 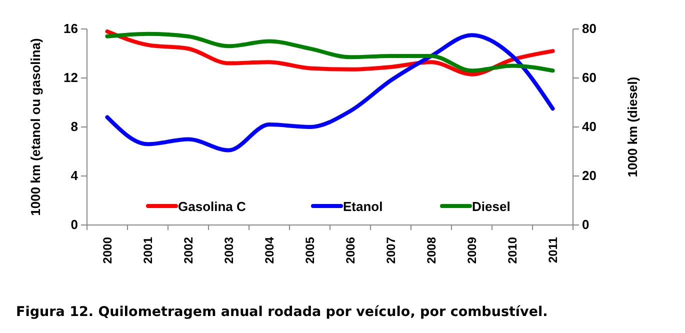 I want to click on y-tick-label: 0, so click(x=74, y=224).